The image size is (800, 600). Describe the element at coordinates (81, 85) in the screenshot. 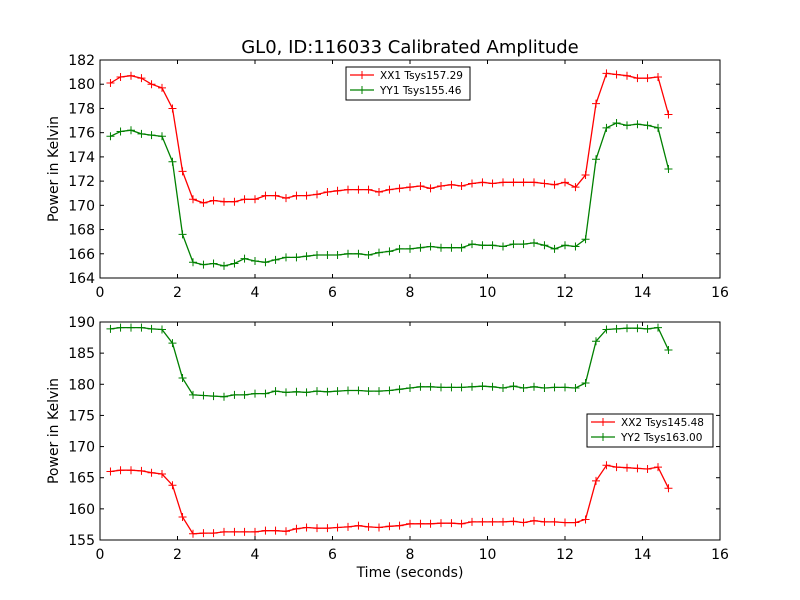

I see `y-tick-label: 180` at that location.